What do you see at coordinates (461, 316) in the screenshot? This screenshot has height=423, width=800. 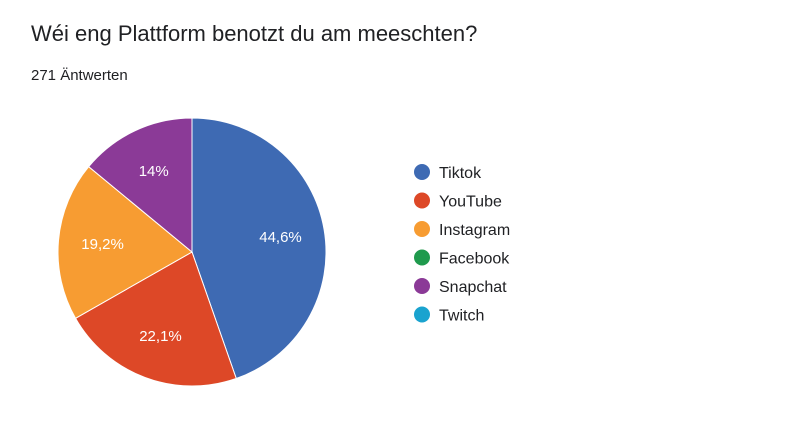 I see `legend-label-twitch: Twitch` at bounding box center [461, 316].